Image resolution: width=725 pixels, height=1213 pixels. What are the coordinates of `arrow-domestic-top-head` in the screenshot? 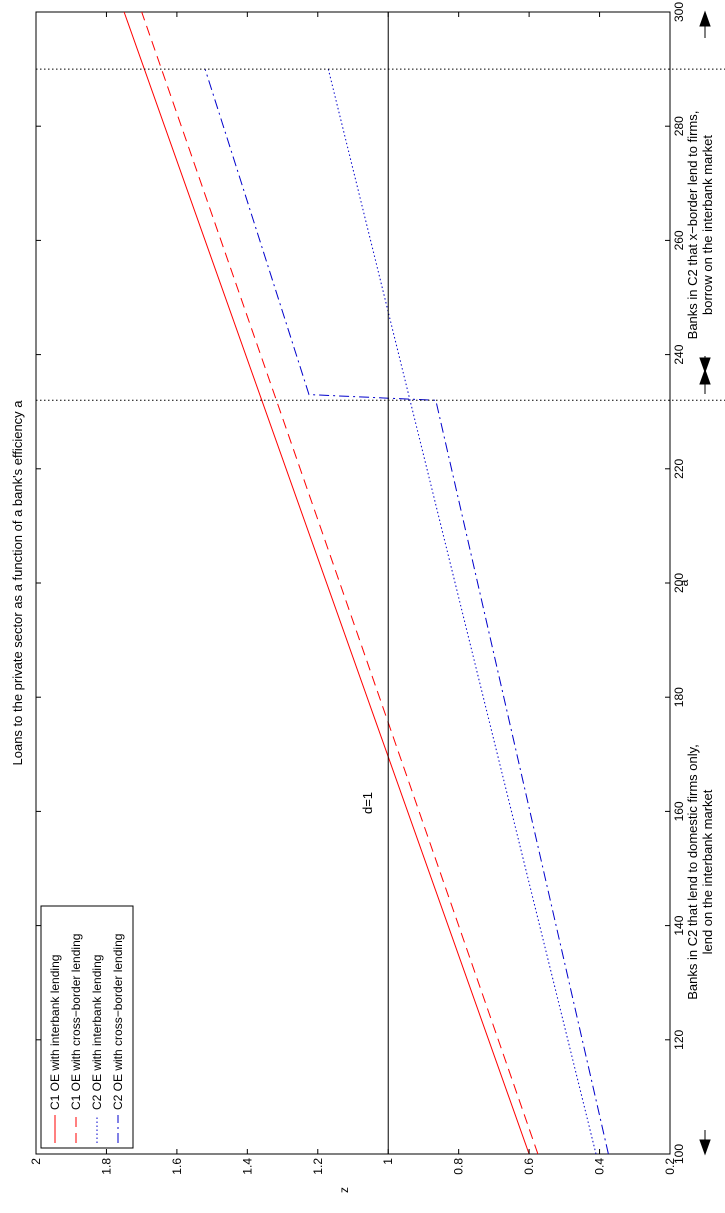 It's located at (705, 376).